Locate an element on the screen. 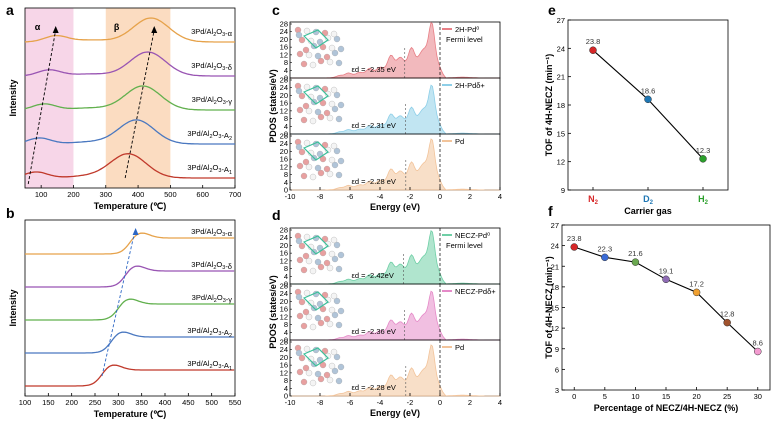 Image resolution: width=779 pixels, height=421 pixels. panel-label-d: d is located at coordinates (276, 215).